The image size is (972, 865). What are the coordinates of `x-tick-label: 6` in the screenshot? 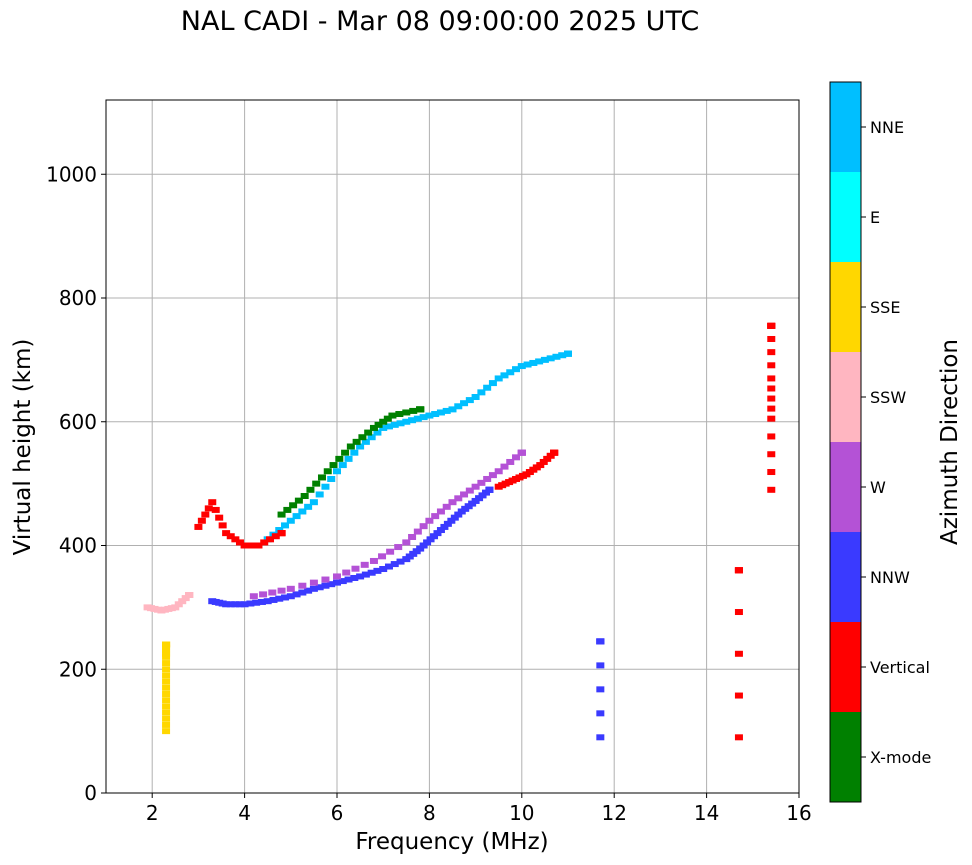 It's located at (337, 813).